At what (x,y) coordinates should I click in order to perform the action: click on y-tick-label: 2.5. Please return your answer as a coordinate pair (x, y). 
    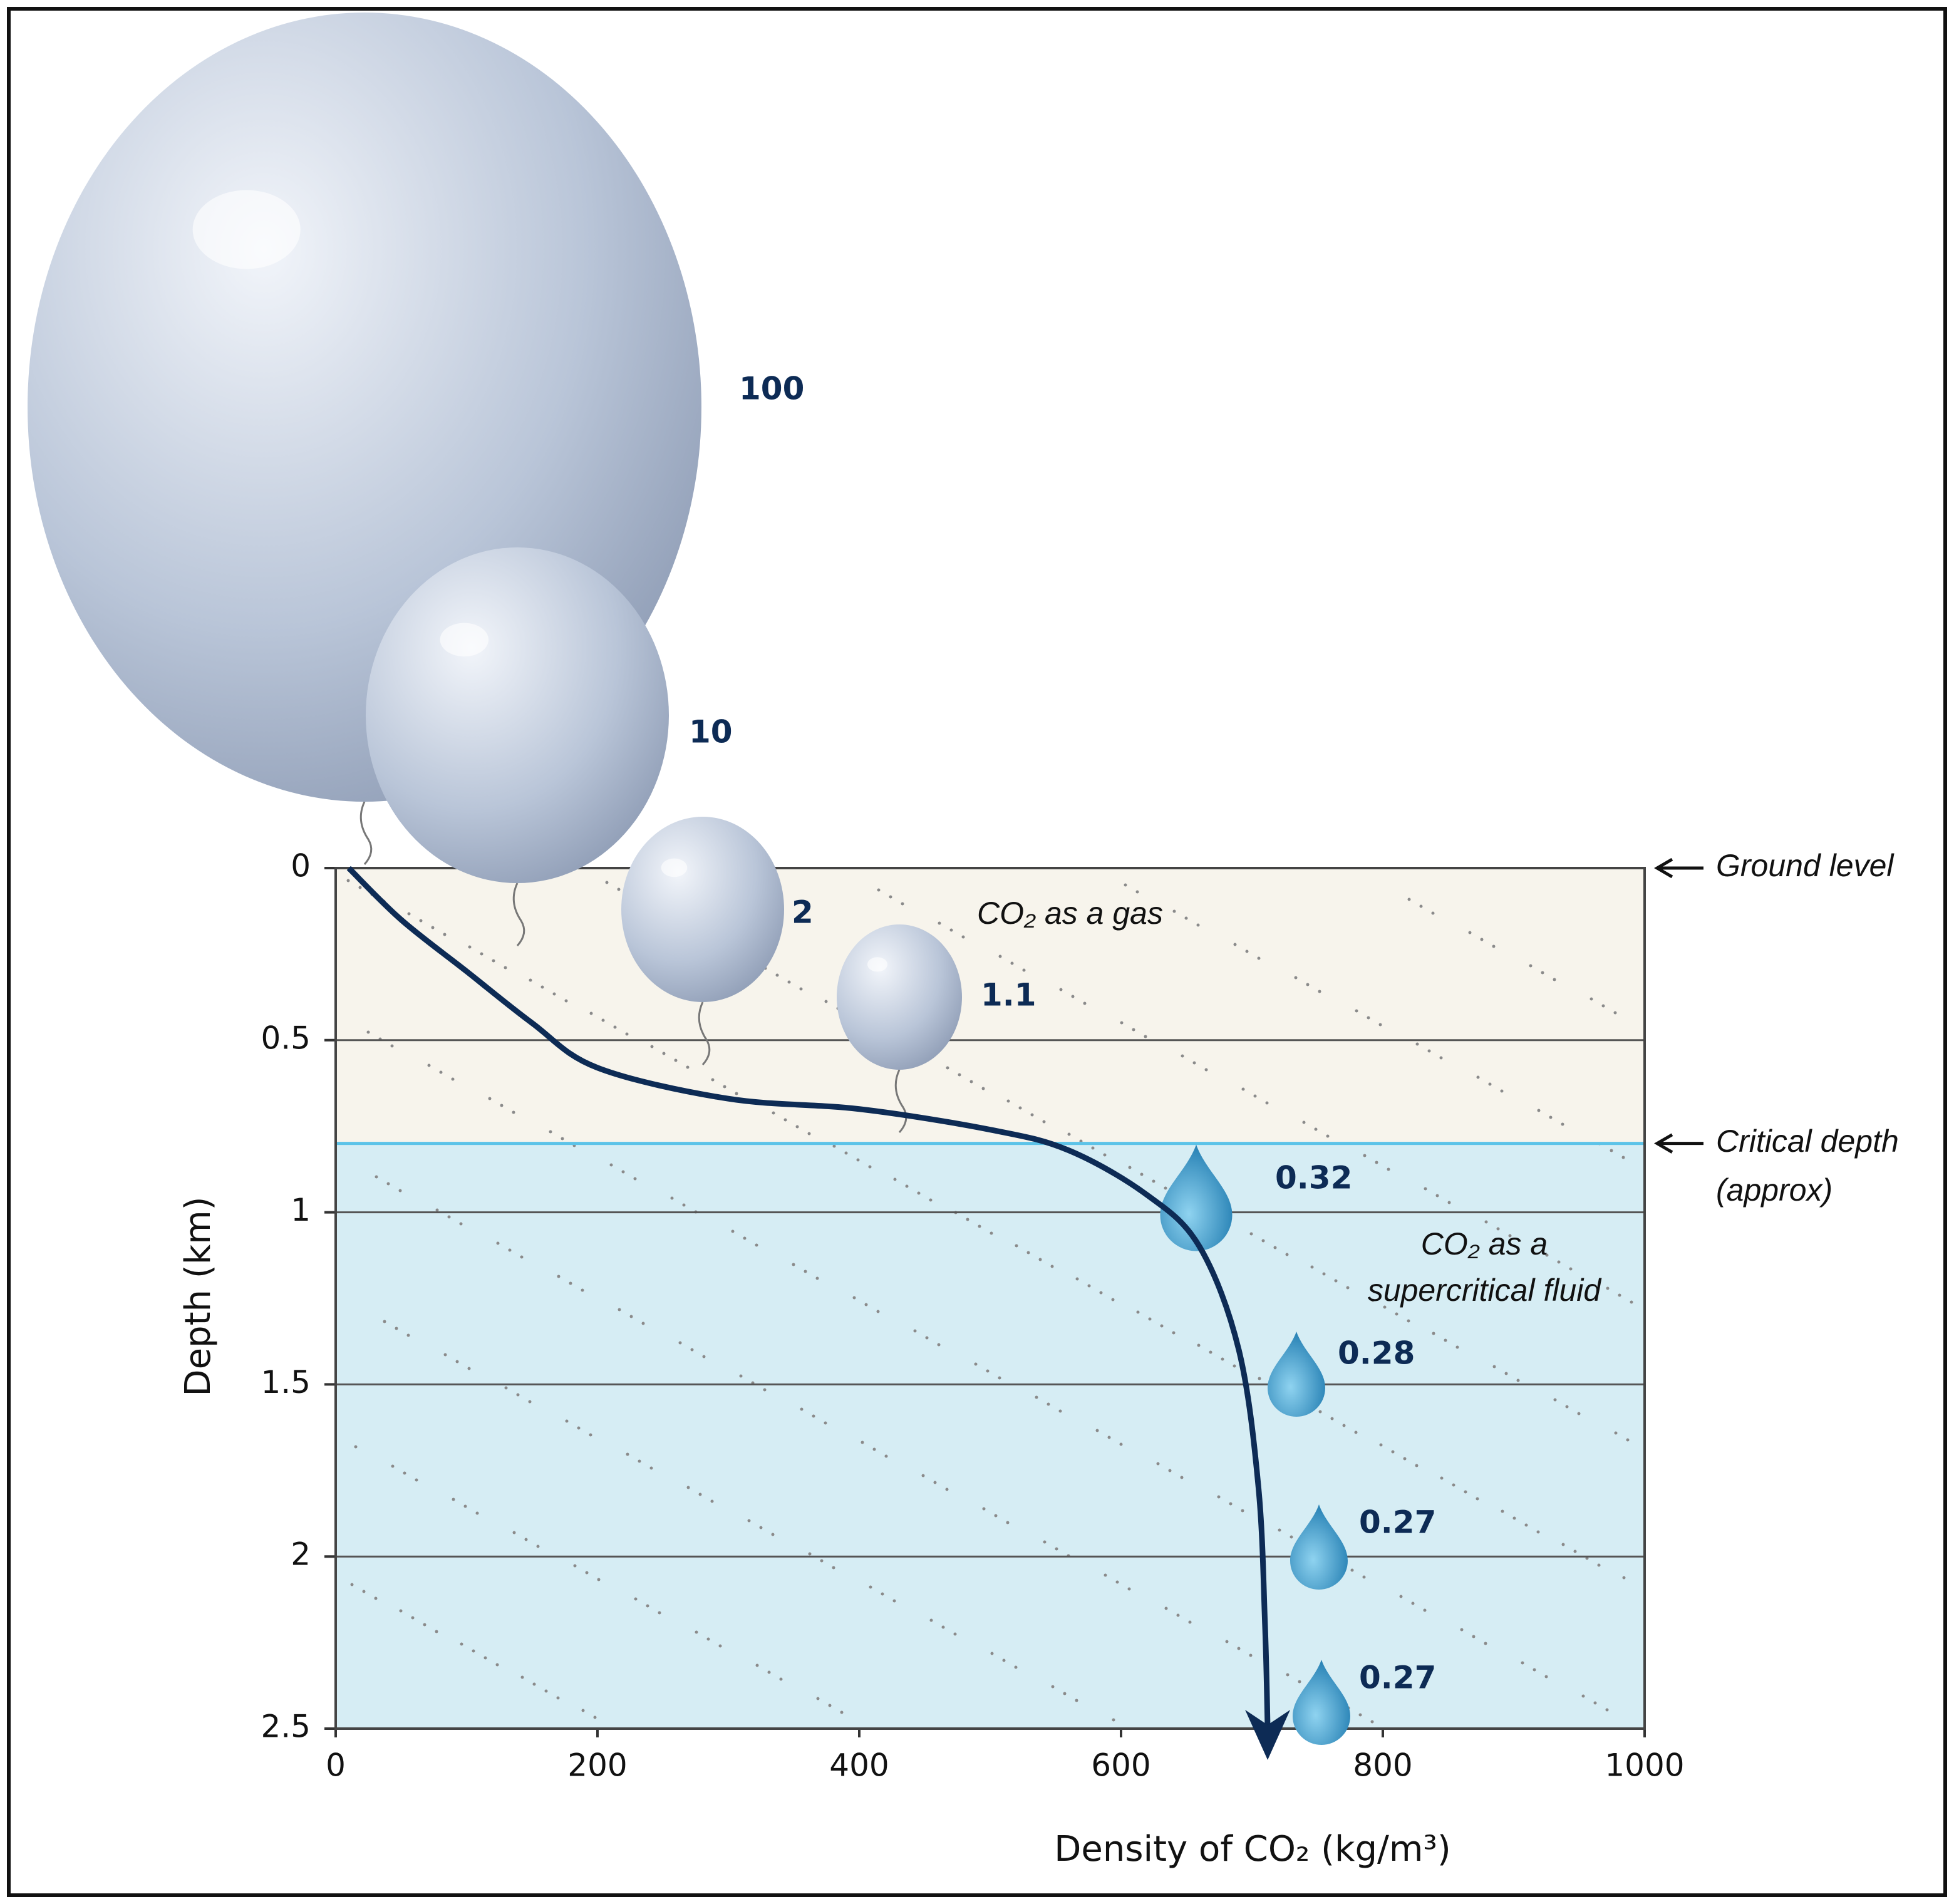
    Looking at the image, I should click on (286, 1727).